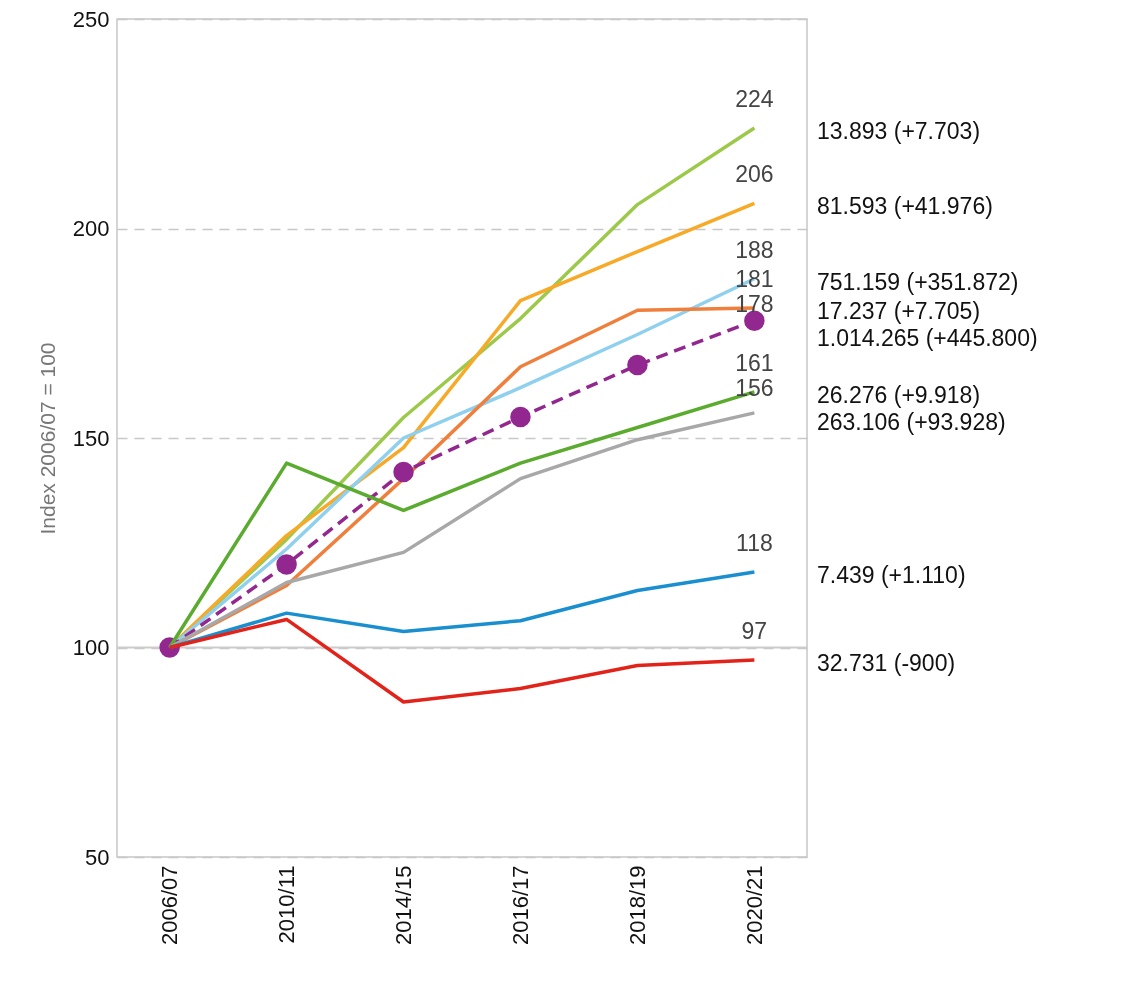 The width and height of the screenshot is (1130, 990). I want to click on data-label: 161, so click(754, 362).